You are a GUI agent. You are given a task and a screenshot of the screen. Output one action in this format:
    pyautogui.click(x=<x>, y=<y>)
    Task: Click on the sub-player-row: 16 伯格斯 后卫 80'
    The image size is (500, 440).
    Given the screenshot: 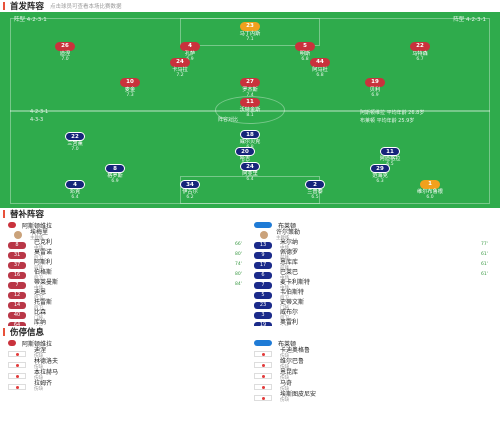 What is the action you would take?
    pyautogui.click(x=127, y=274)
    